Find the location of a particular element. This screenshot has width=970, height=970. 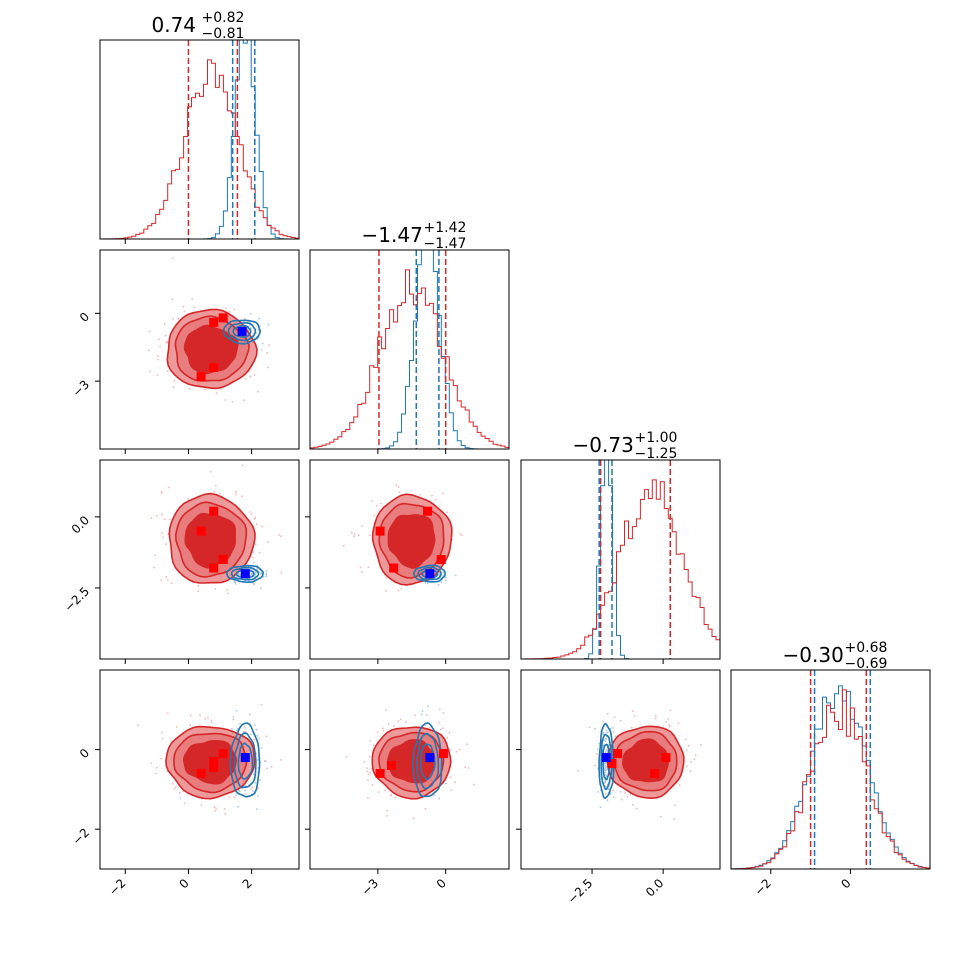

x-tick-label-2-1: 0.0 is located at coordinates (654, 887).